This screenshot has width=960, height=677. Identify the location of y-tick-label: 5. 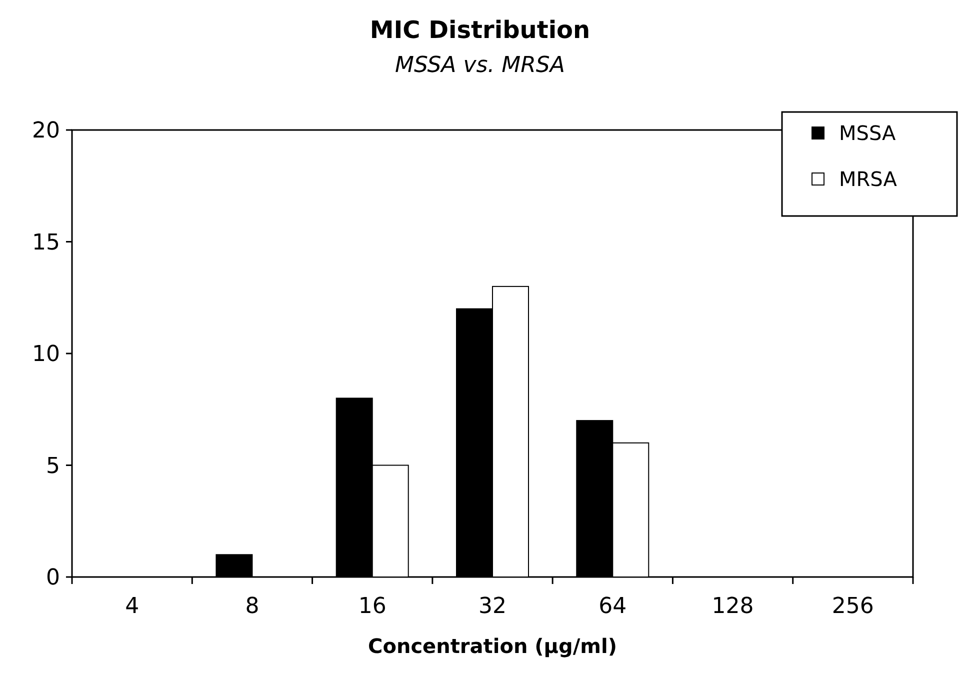
(53, 466).